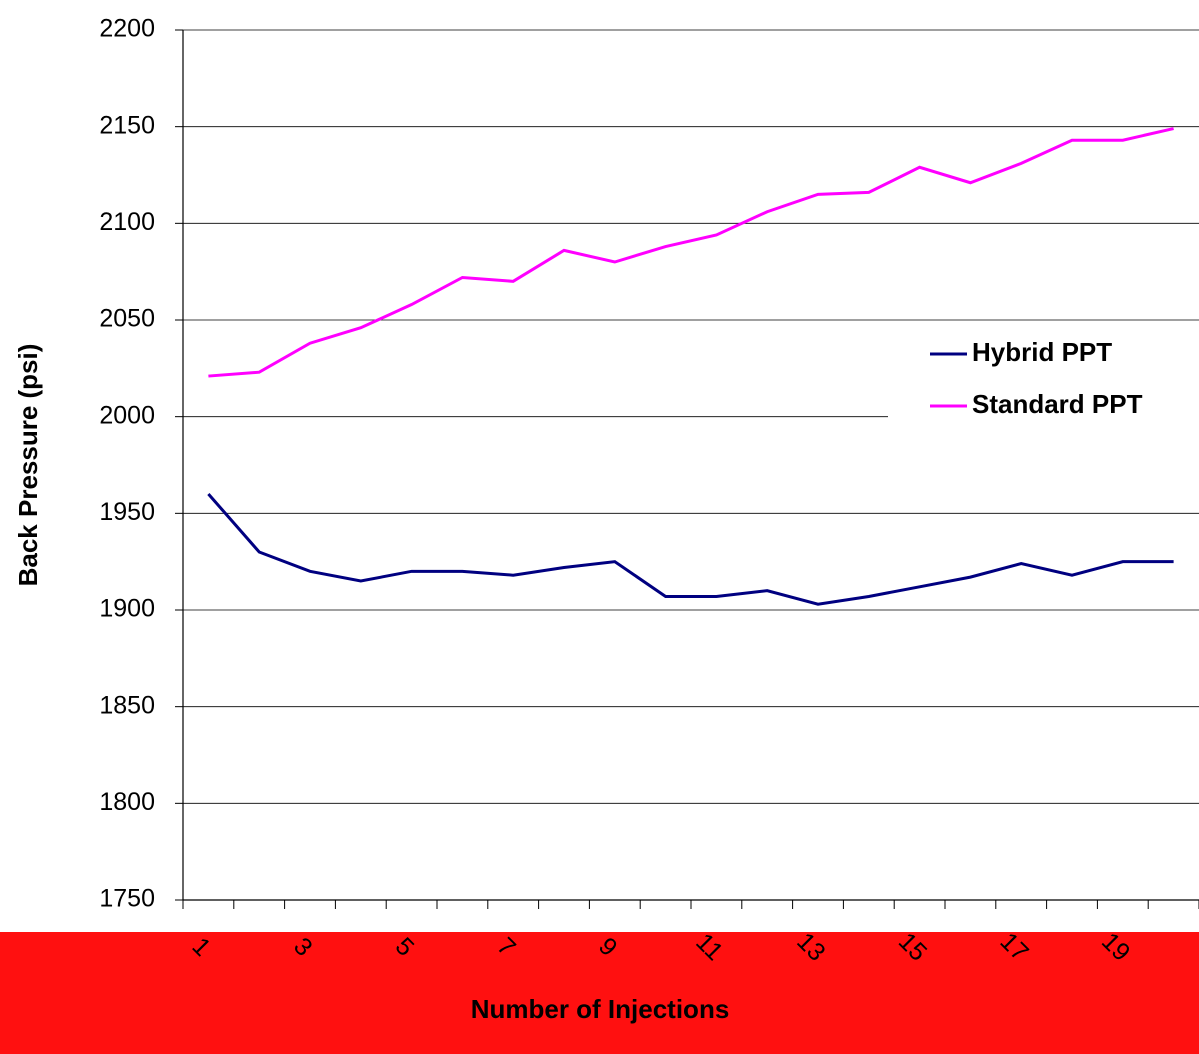 Image resolution: width=1199 pixels, height=1054 pixels. Describe the element at coordinates (127, 609) in the screenshot. I see `y-tick-label: 1900` at that location.